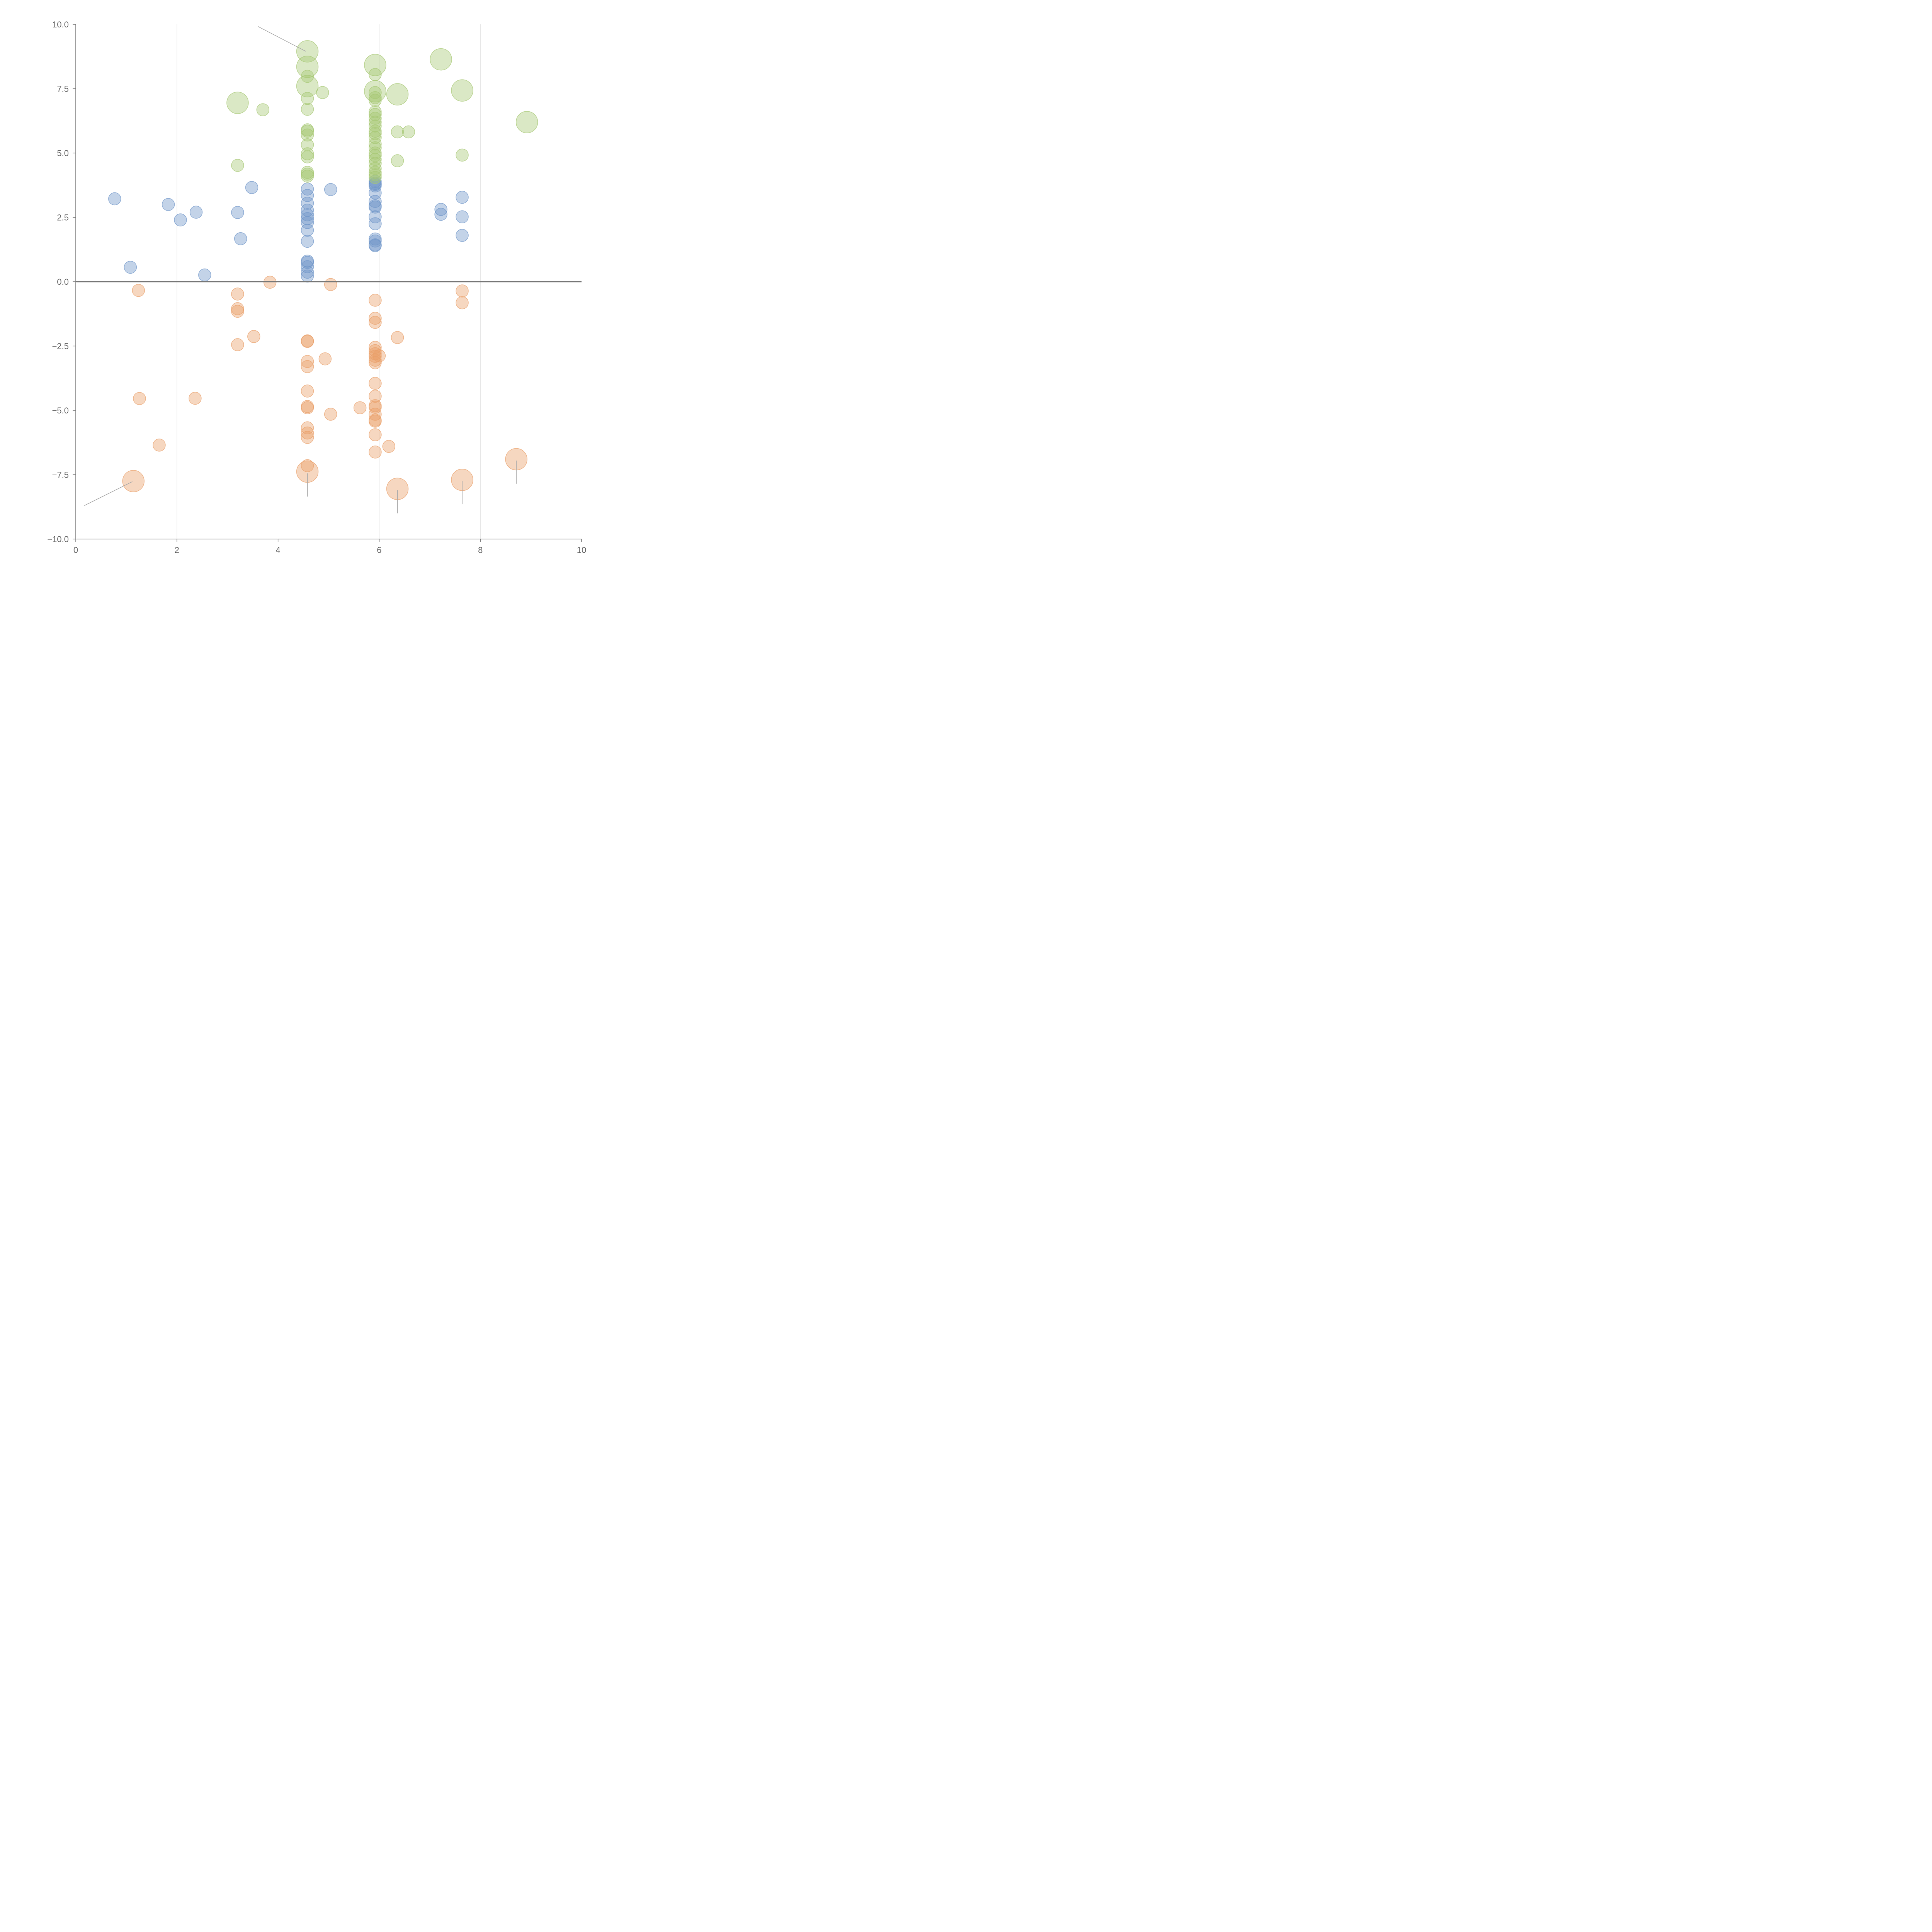 This screenshot has width=1932, height=1932. I want to click on data-point-orange-large, so click(134, 481).